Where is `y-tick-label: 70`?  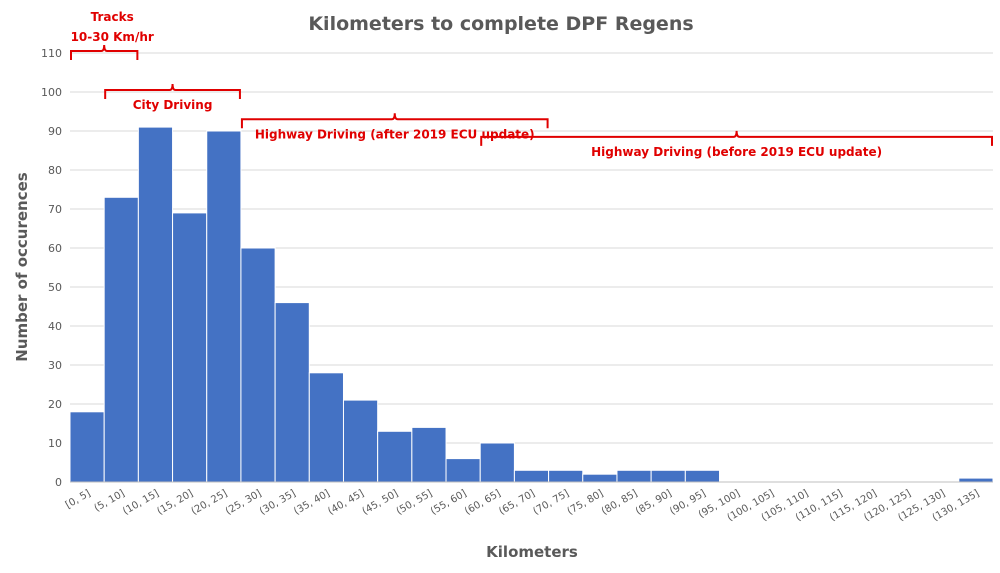 y-tick-label: 70 is located at coordinates (55, 209).